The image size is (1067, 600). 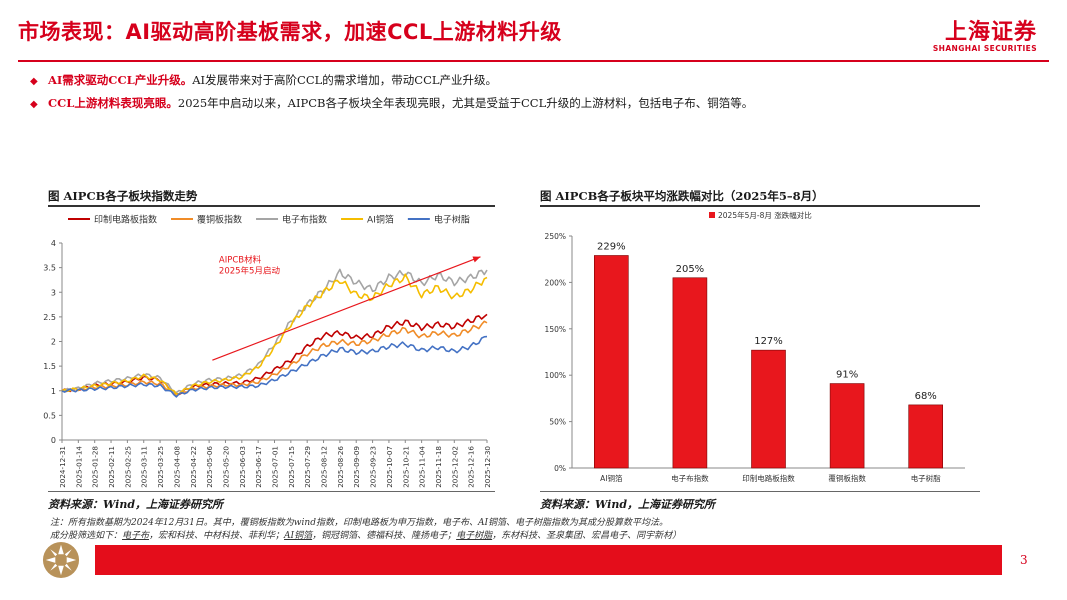 What do you see at coordinates (533, 61) in the screenshot?
I see `title-divider` at bounding box center [533, 61].